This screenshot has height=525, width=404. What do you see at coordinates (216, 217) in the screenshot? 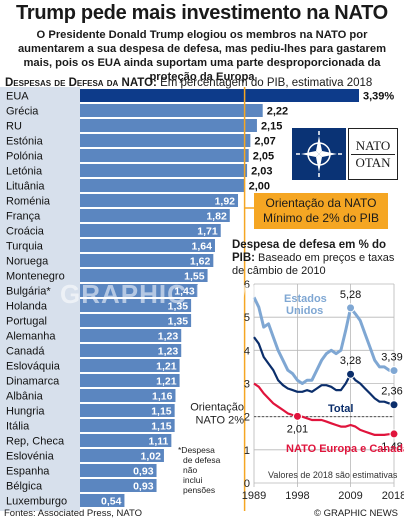
I see `bar-value-label: 1,82` at bounding box center [216, 217].